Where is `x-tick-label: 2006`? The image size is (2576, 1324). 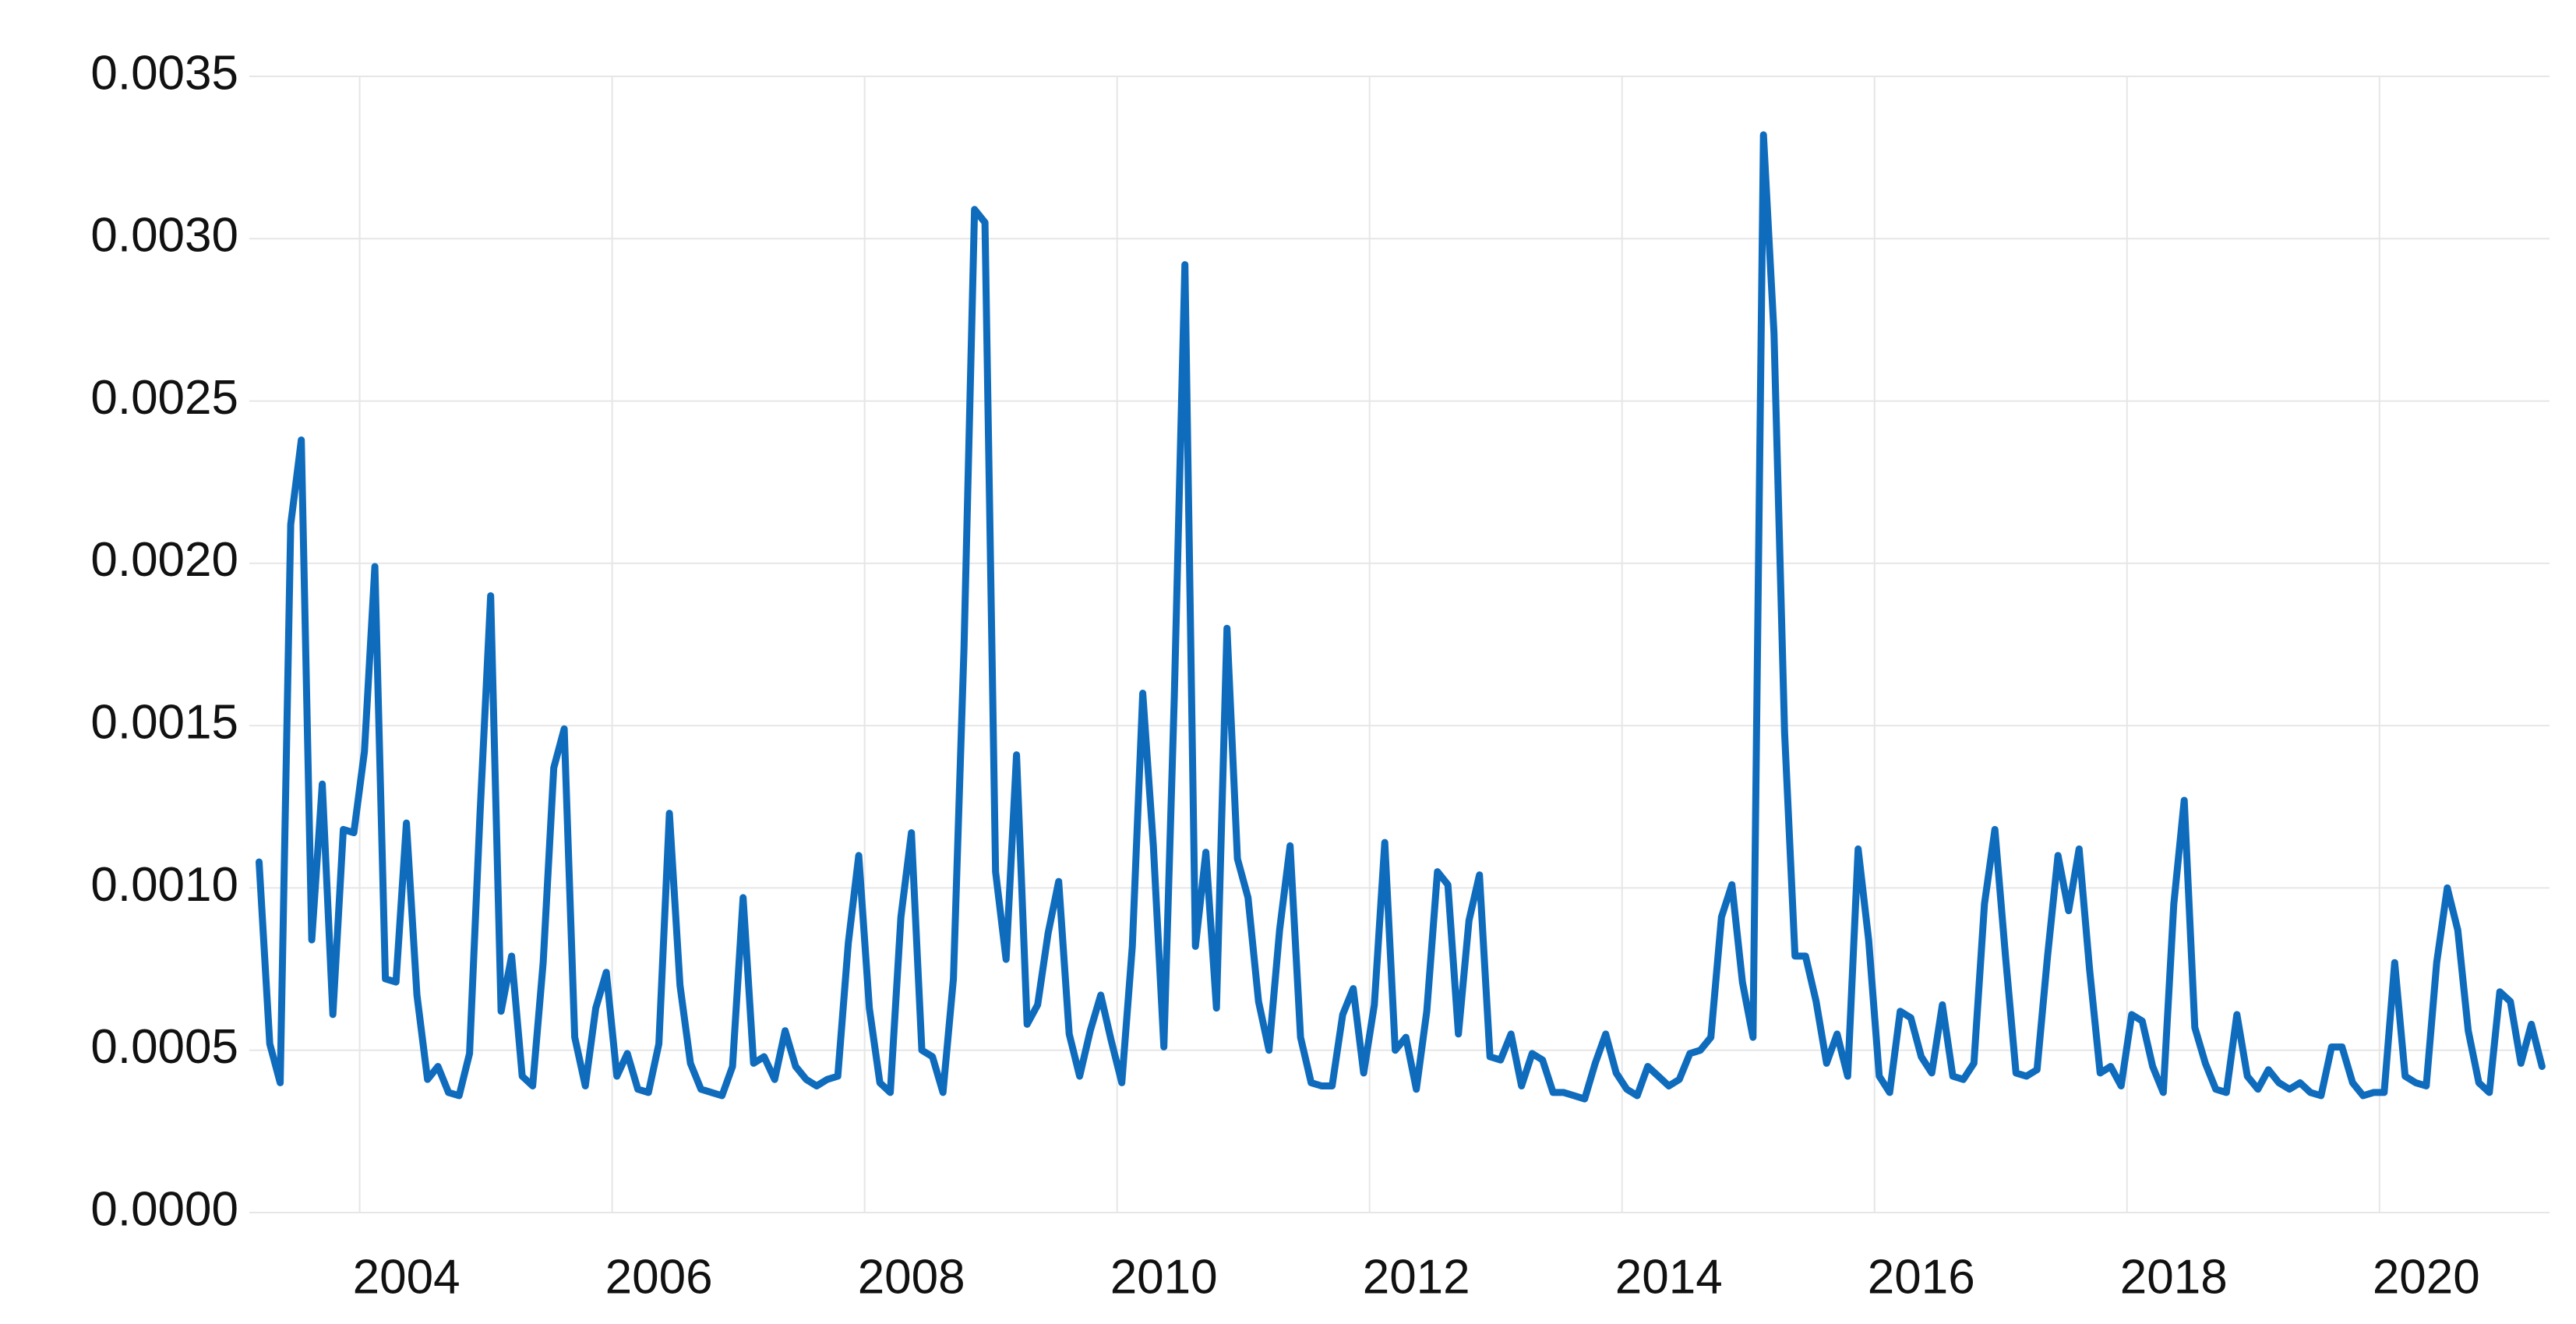
x-tick-label: 2006 is located at coordinates (659, 1277).